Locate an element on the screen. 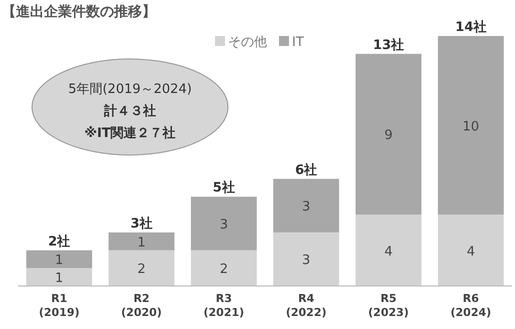 The width and height of the screenshot is (515, 329). legend-label: IT is located at coordinates (298, 42).